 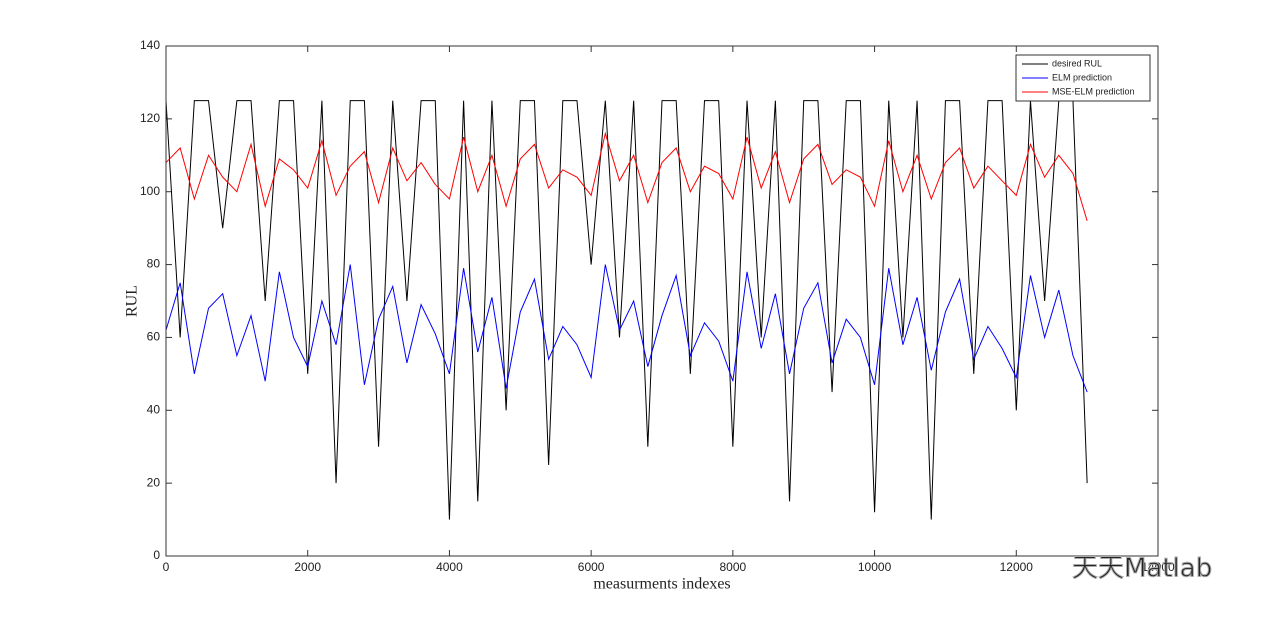 What do you see at coordinates (154, 409) in the screenshot?
I see `y-tick-label: 40` at bounding box center [154, 409].